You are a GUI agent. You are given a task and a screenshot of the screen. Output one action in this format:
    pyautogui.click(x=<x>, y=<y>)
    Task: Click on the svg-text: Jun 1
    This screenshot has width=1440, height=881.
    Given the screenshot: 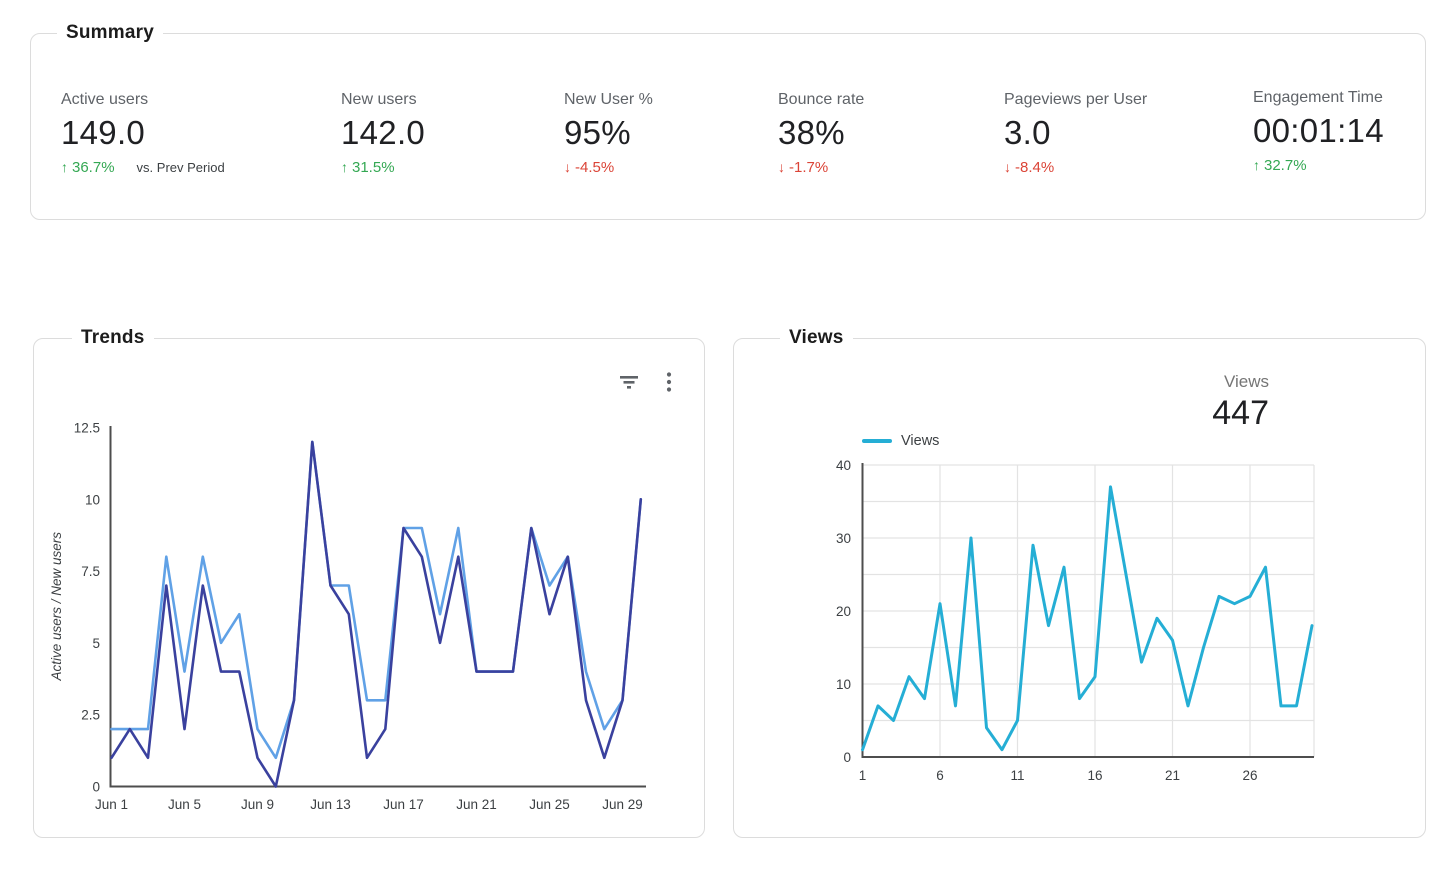 What is the action you would take?
    pyautogui.click(x=111, y=804)
    